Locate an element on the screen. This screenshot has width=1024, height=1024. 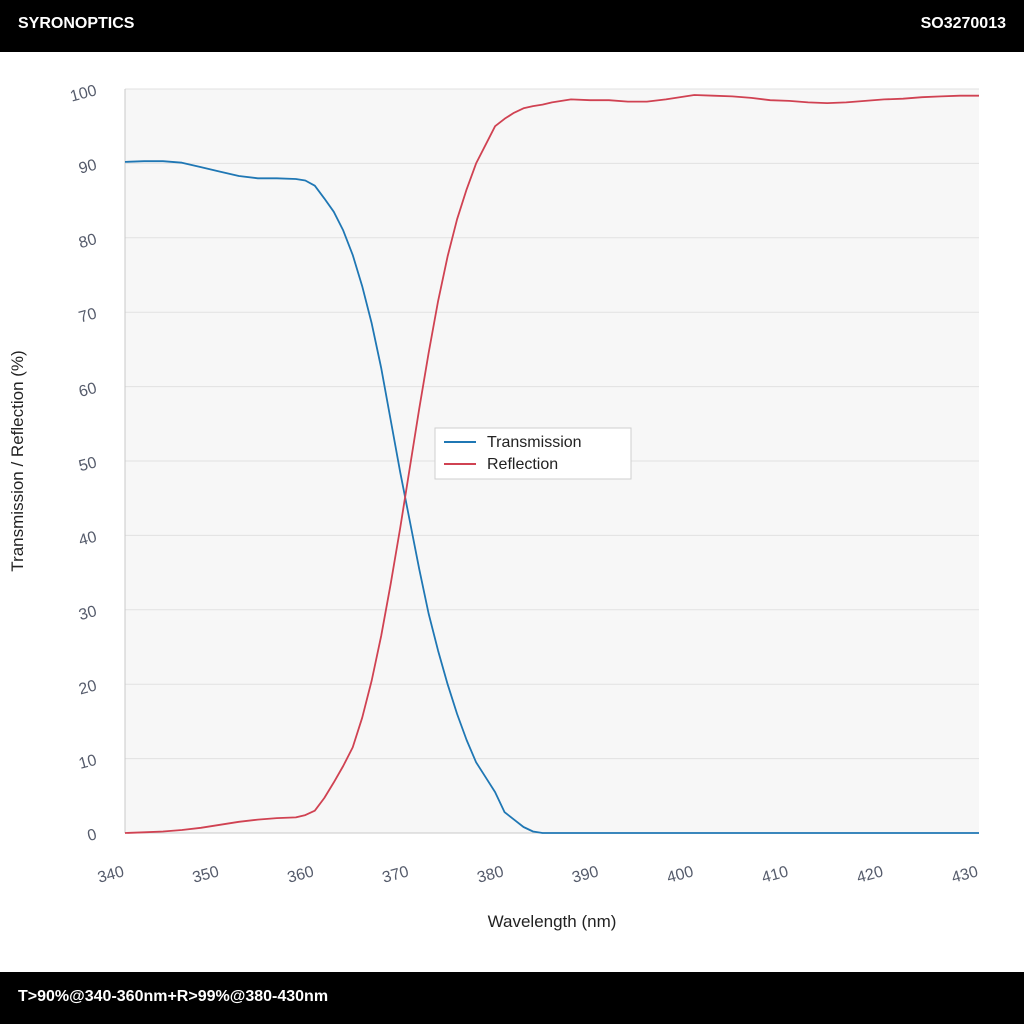
y-tick-labels: 0 10 20 30 40 50 60 70 80 90 100 is located at coordinates (83, 463).